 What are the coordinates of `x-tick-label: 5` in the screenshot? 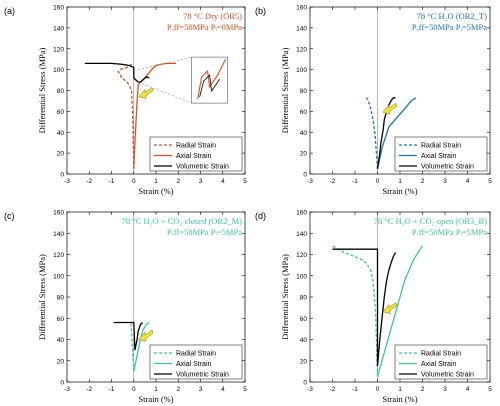 It's located at (245, 389).